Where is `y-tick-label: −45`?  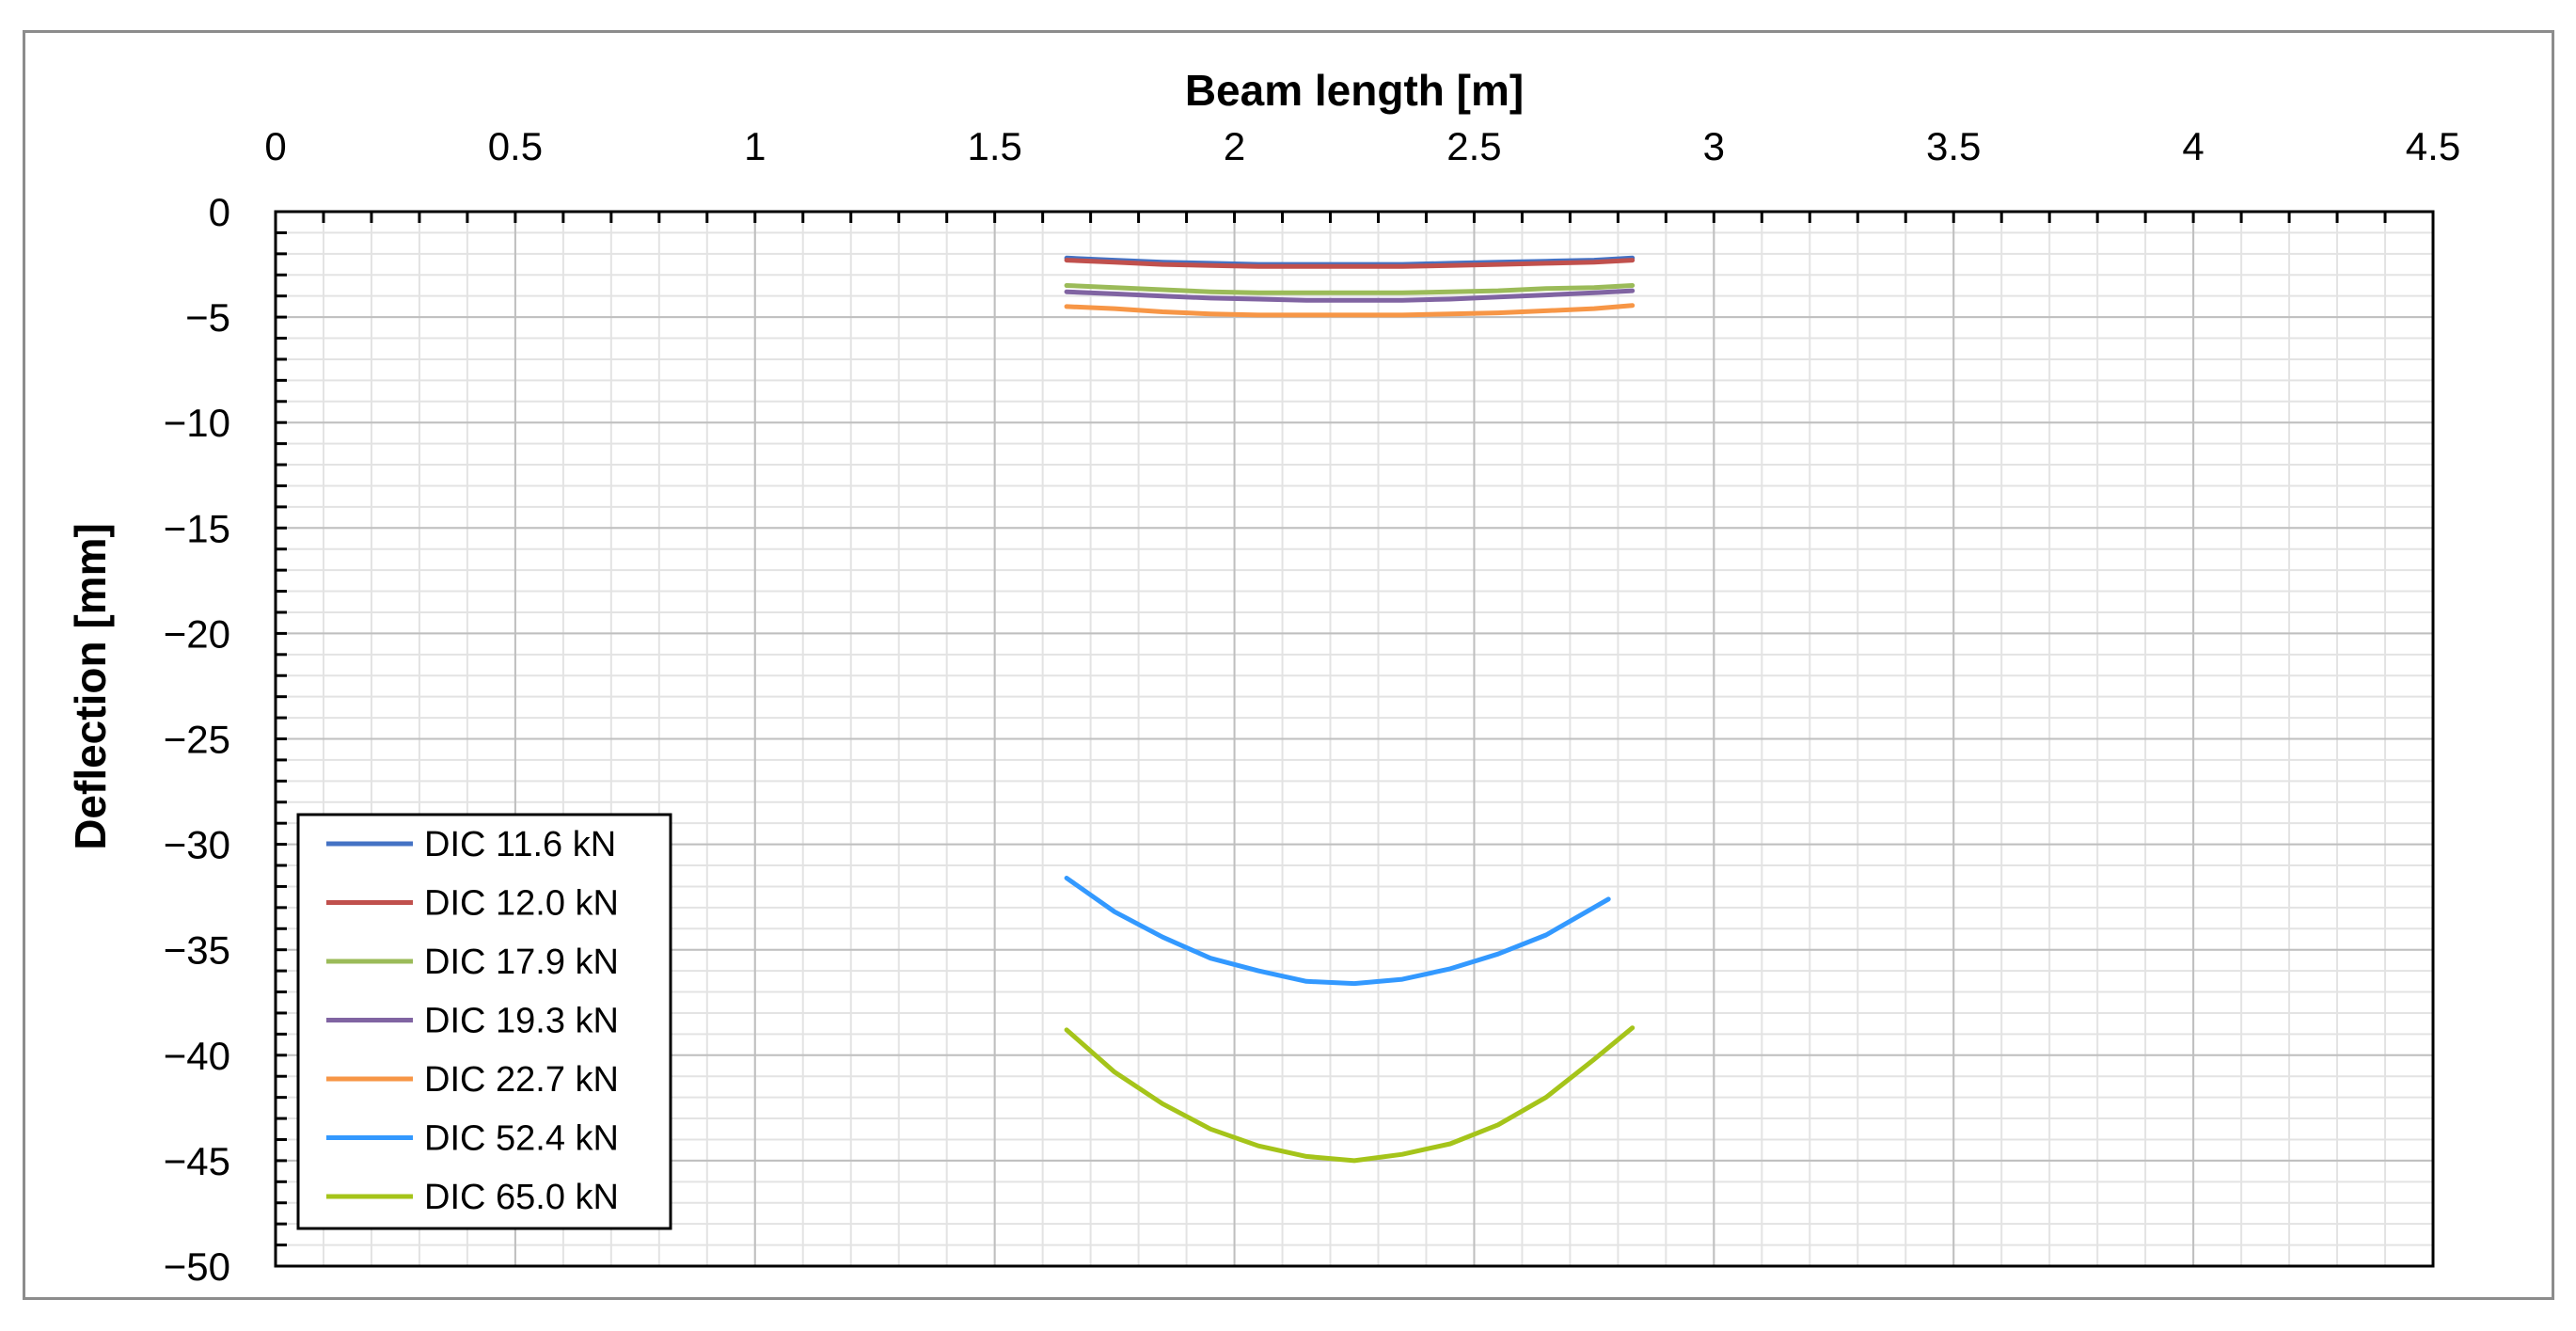 y-tick-label: −45 is located at coordinates (197, 1161).